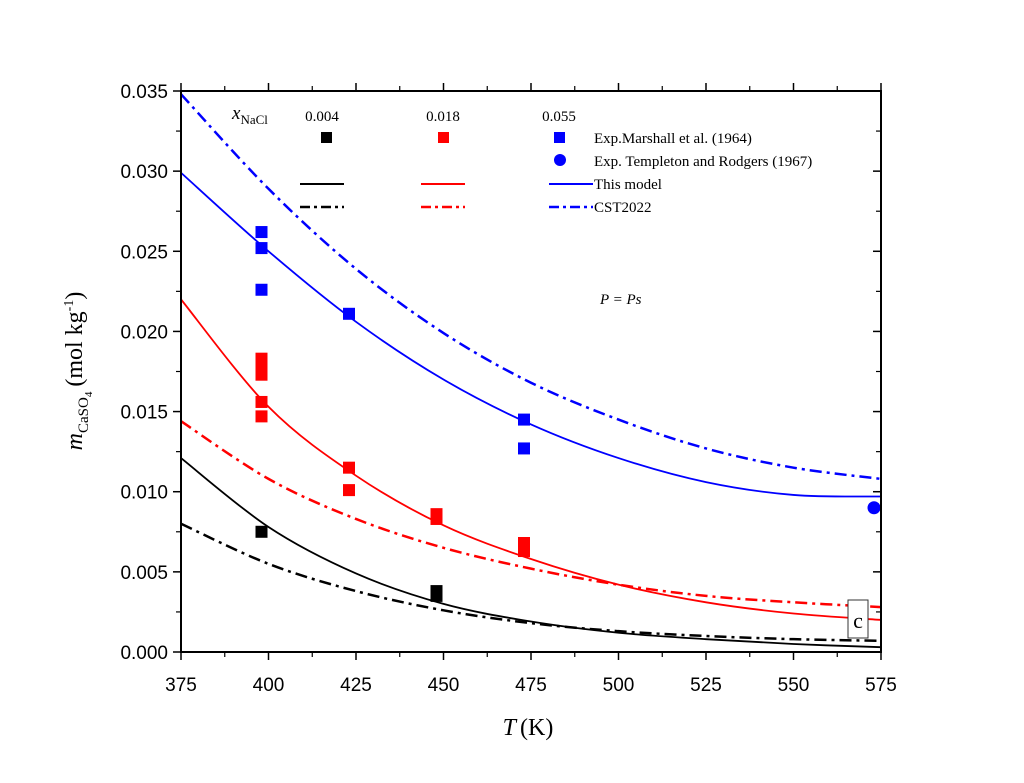 This screenshot has width=1024, height=783. I want to click on legend-marker-square-black, so click(326, 137).